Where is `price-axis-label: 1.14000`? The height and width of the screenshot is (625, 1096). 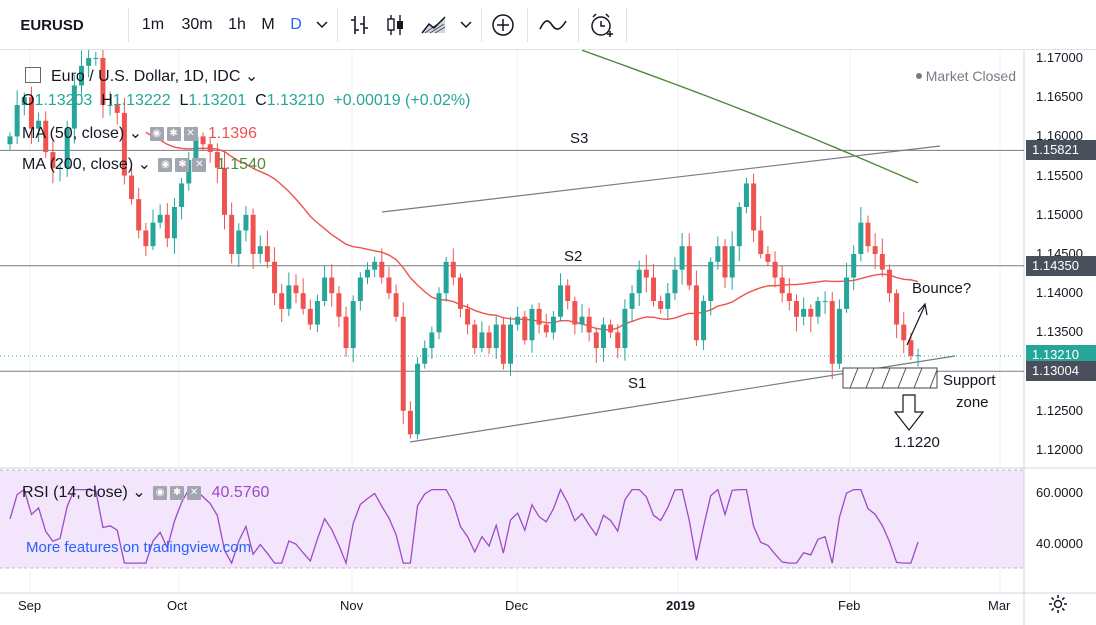 price-axis-label: 1.14000 is located at coordinates (1059, 293).